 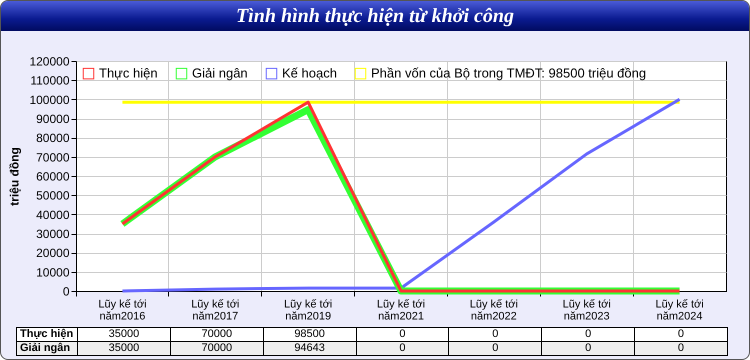 What do you see at coordinates (128, 73) in the screenshot?
I see `legend-label: Thực hiện` at bounding box center [128, 73].